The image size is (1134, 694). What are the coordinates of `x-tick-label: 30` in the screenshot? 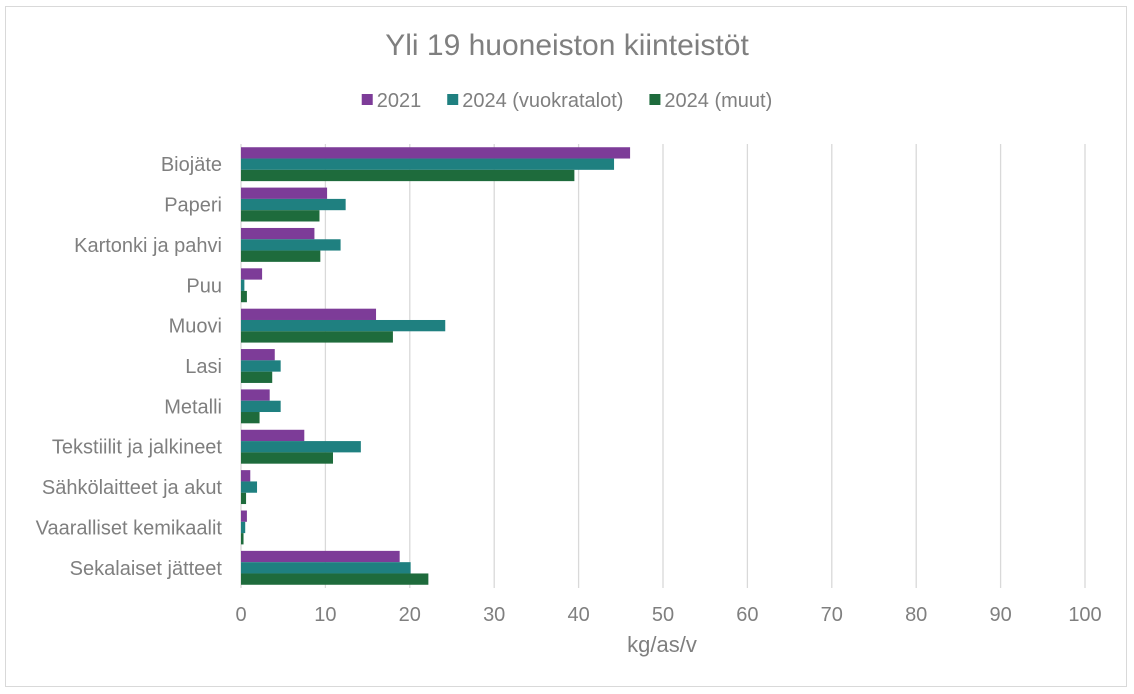 It's located at (494, 615).